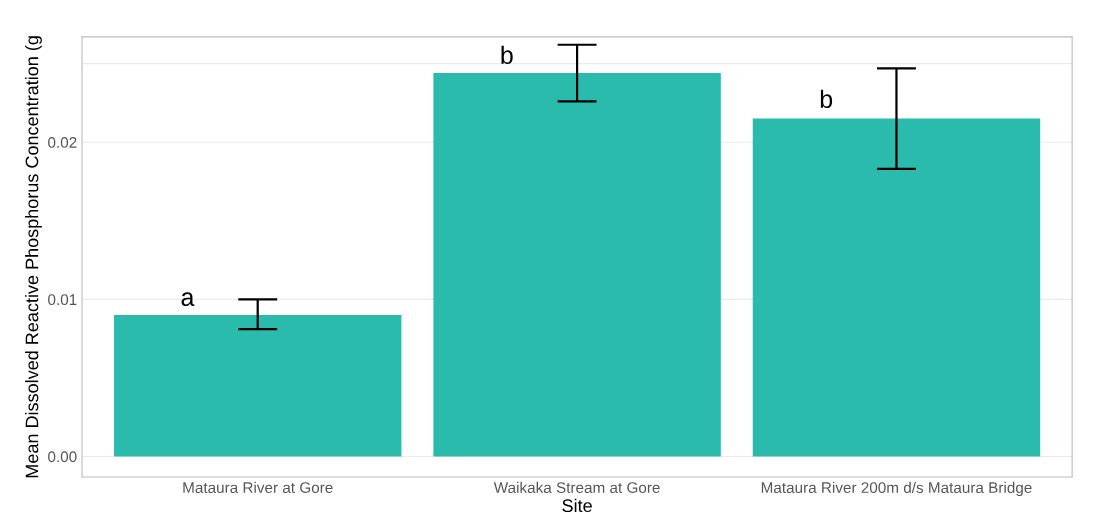 The width and height of the screenshot is (1094, 527). What do you see at coordinates (576, 487) in the screenshot?
I see `x-tick-label: Waikaka Stream at Gore` at bounding box center [576, 487].